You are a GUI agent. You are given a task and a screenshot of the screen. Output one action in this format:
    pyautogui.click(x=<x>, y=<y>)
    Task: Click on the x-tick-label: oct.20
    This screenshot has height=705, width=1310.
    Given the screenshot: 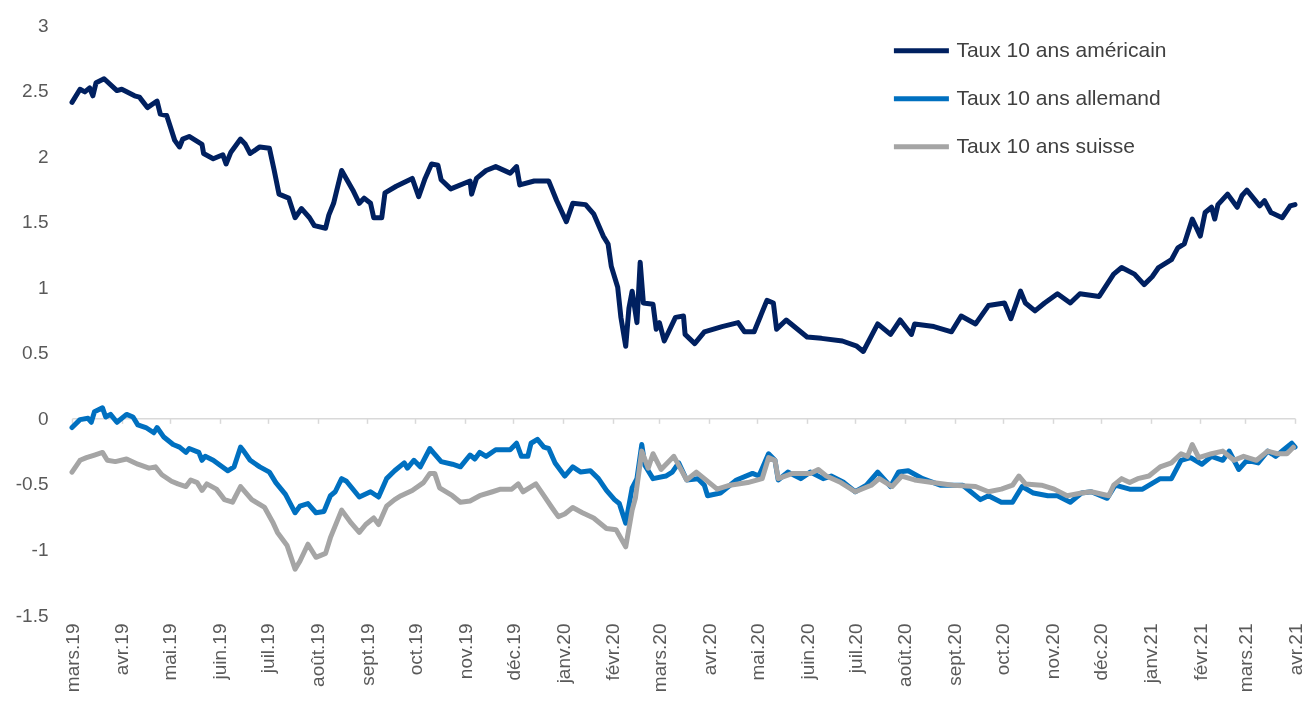 What is the action you would take?
    pyautogui.click(x=1003, y=649)
    